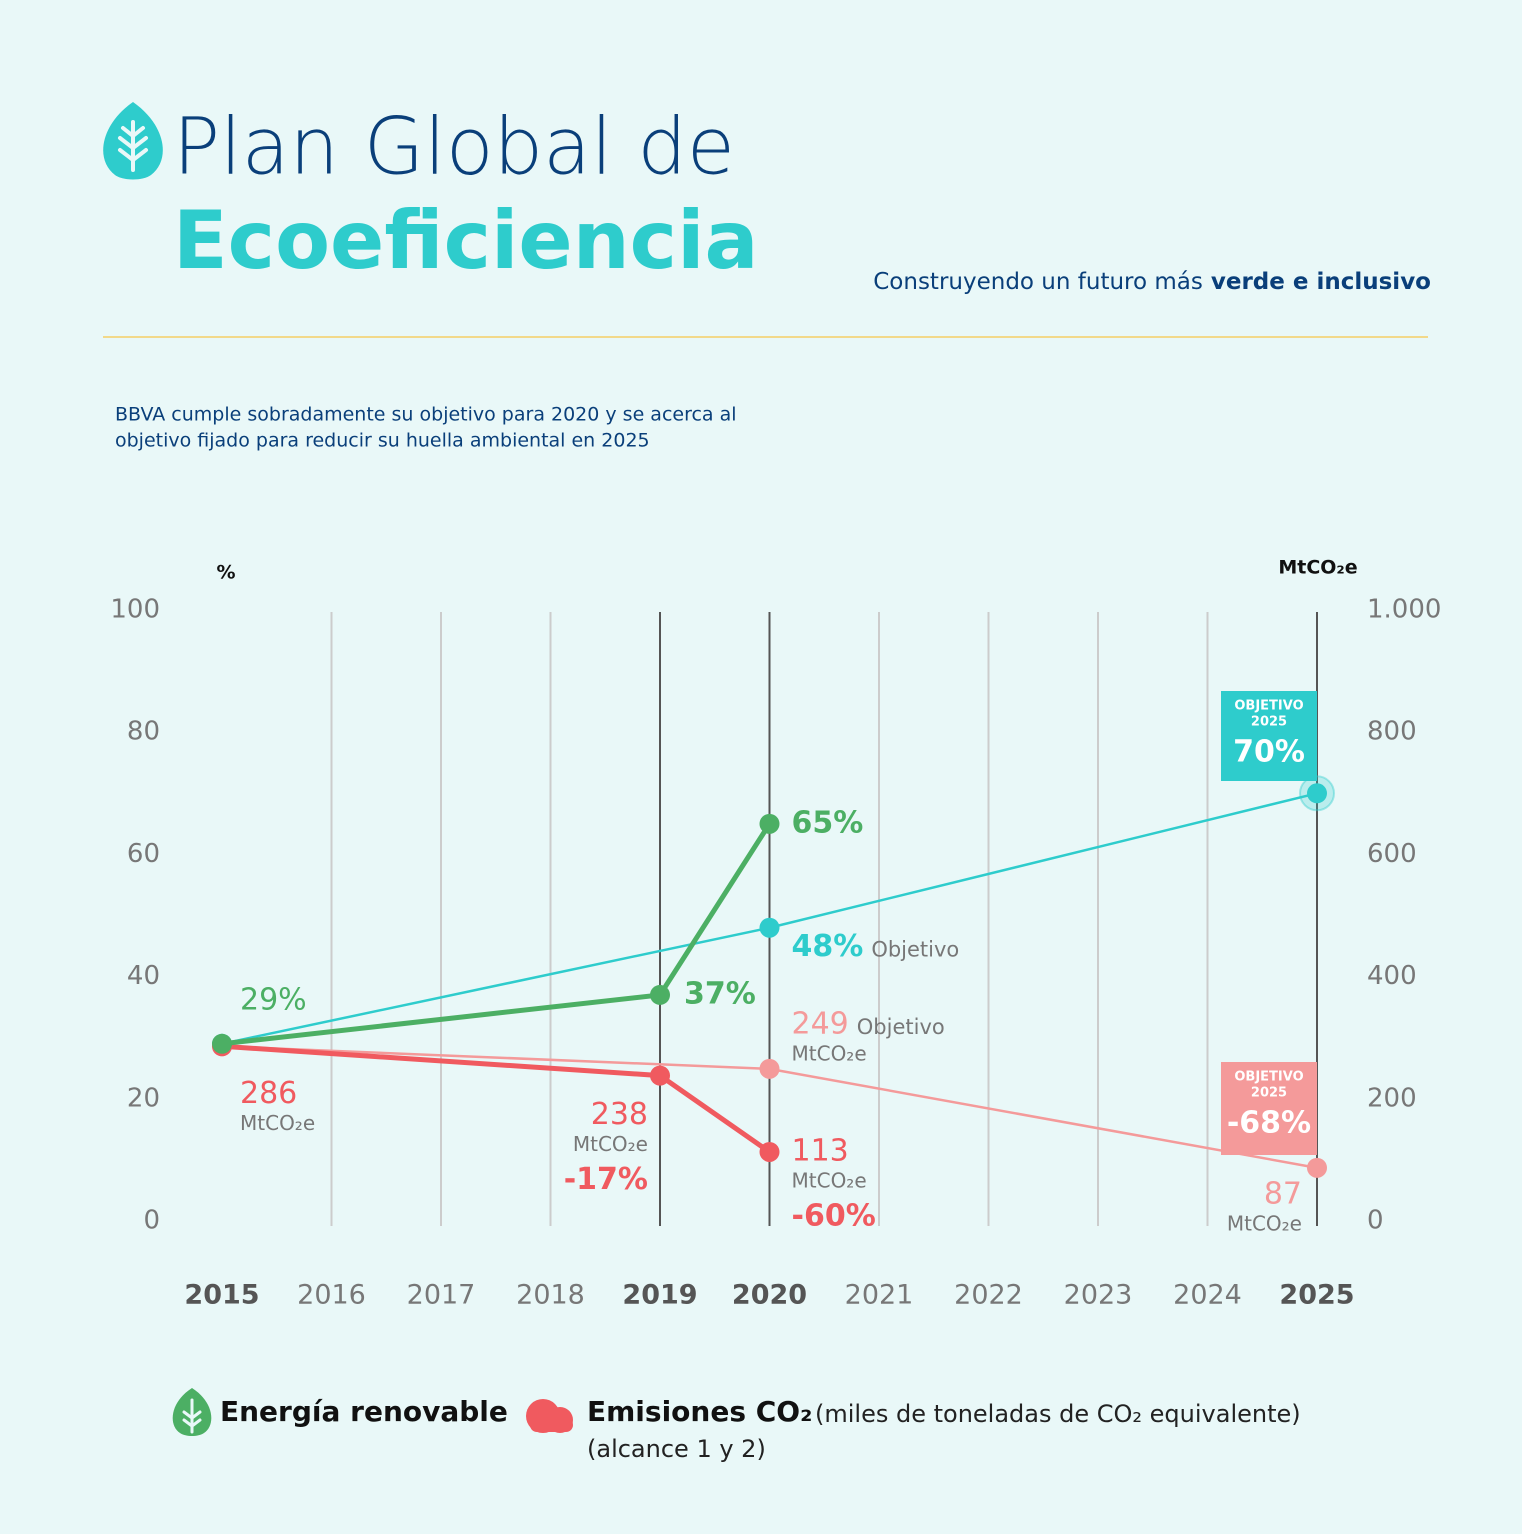  What do you see at coordinates (133, 141) in the screenshot?
I see `logo-leaf` at bounding box center [133, 141].